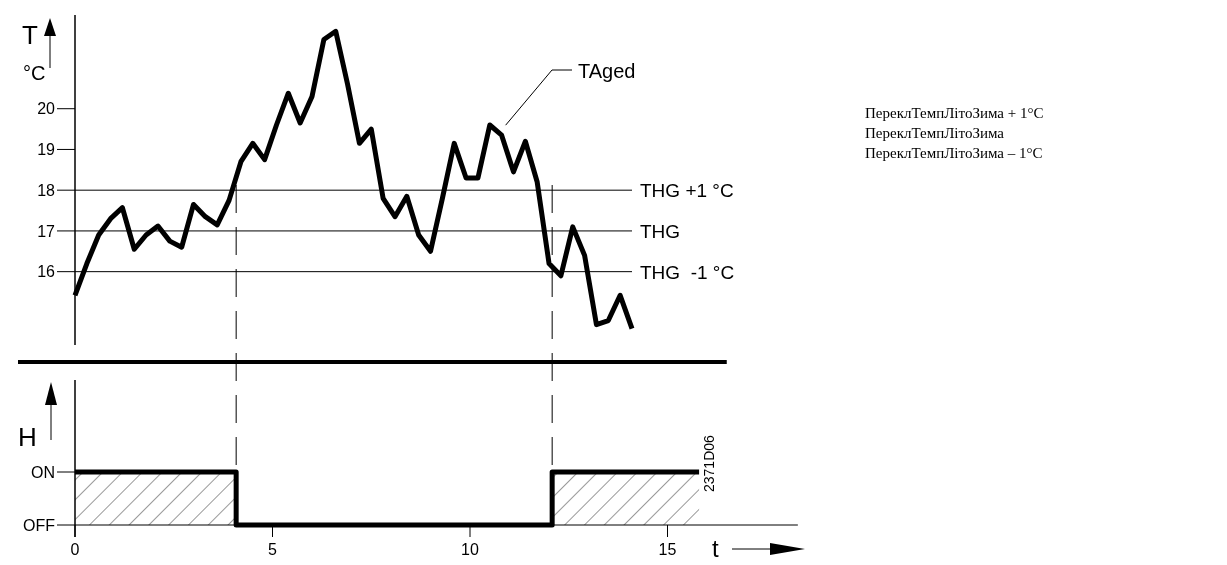 This screenshot has height=565, width=1227. What do you see at coordinates (715, 548) in the screenshot?
I see `x-axis-title: t` at bounding box center [715, 548].